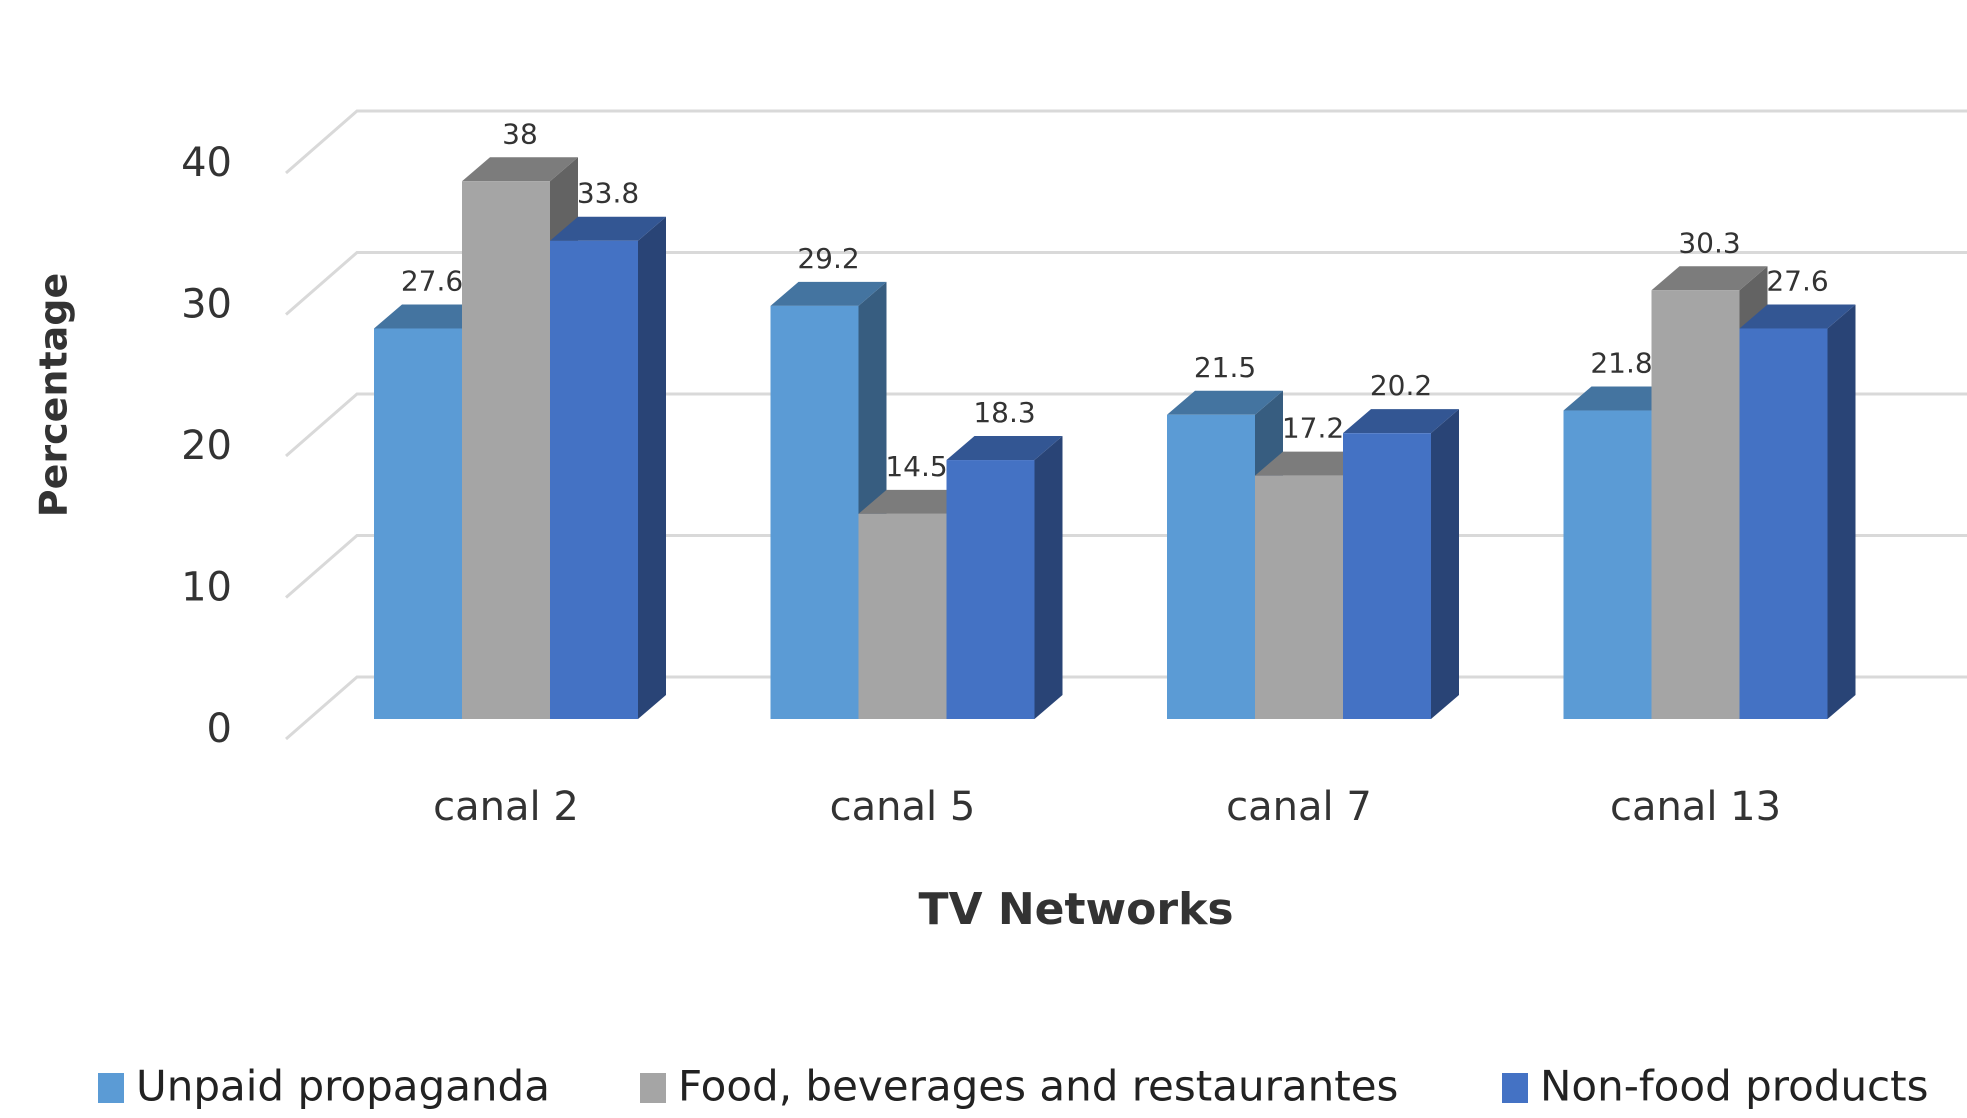  I want to click on data-label: 14.5, so click(916, 466).